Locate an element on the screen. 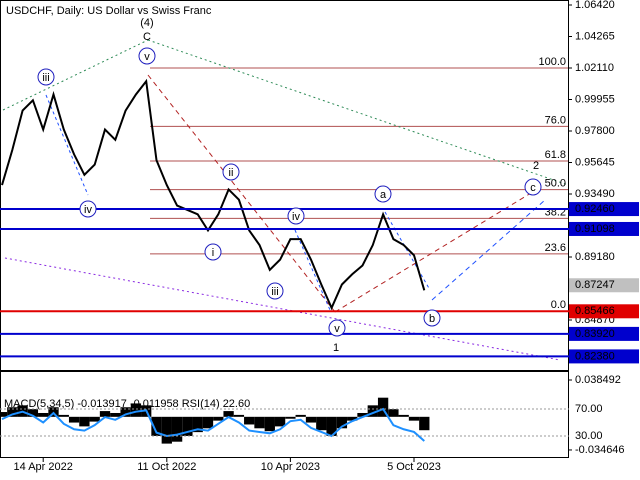 The height and width of the screenshot is (480, 640). x-tick-label: 10 Apr 2023 is located at coordinates (290, 467).